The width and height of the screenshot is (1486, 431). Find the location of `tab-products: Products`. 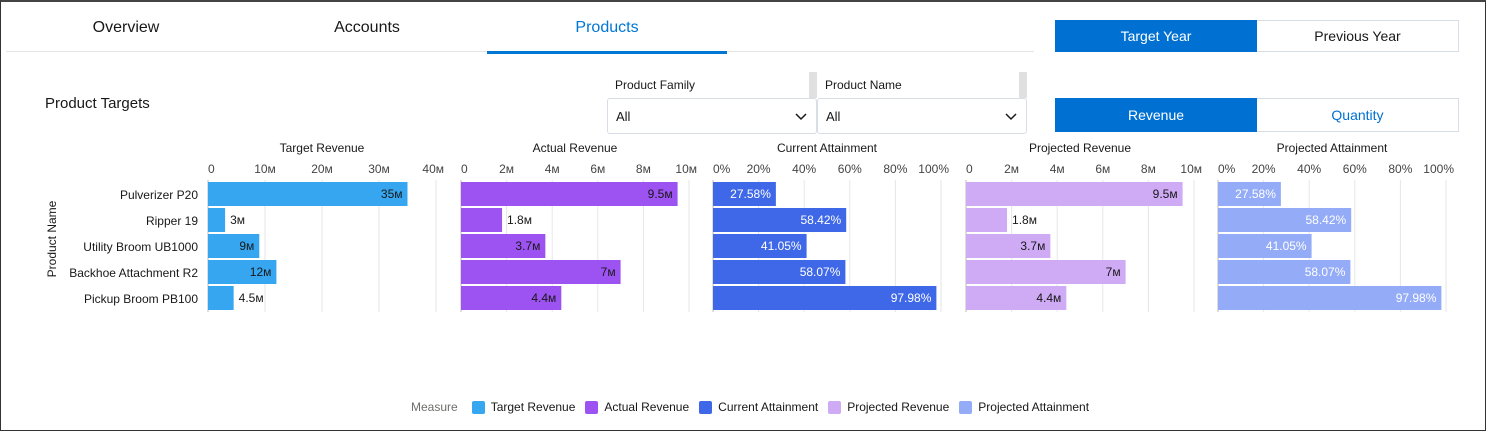

tab-products: Products is located at coordinates (607, 29).